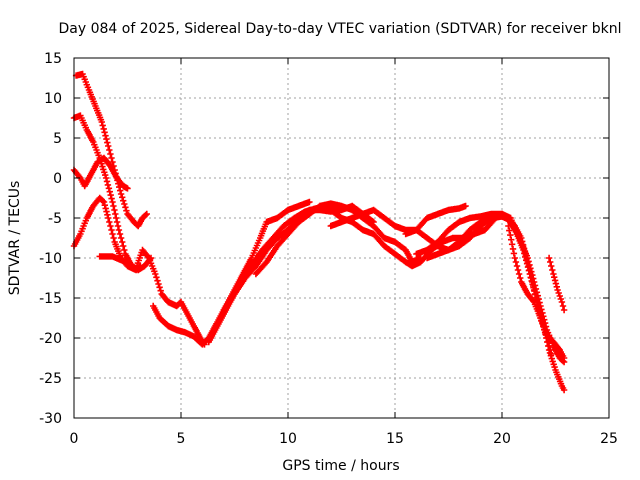 This screenshot has height=480, width=640. I want to click on y-tick-label: -5, so click(55, 219).